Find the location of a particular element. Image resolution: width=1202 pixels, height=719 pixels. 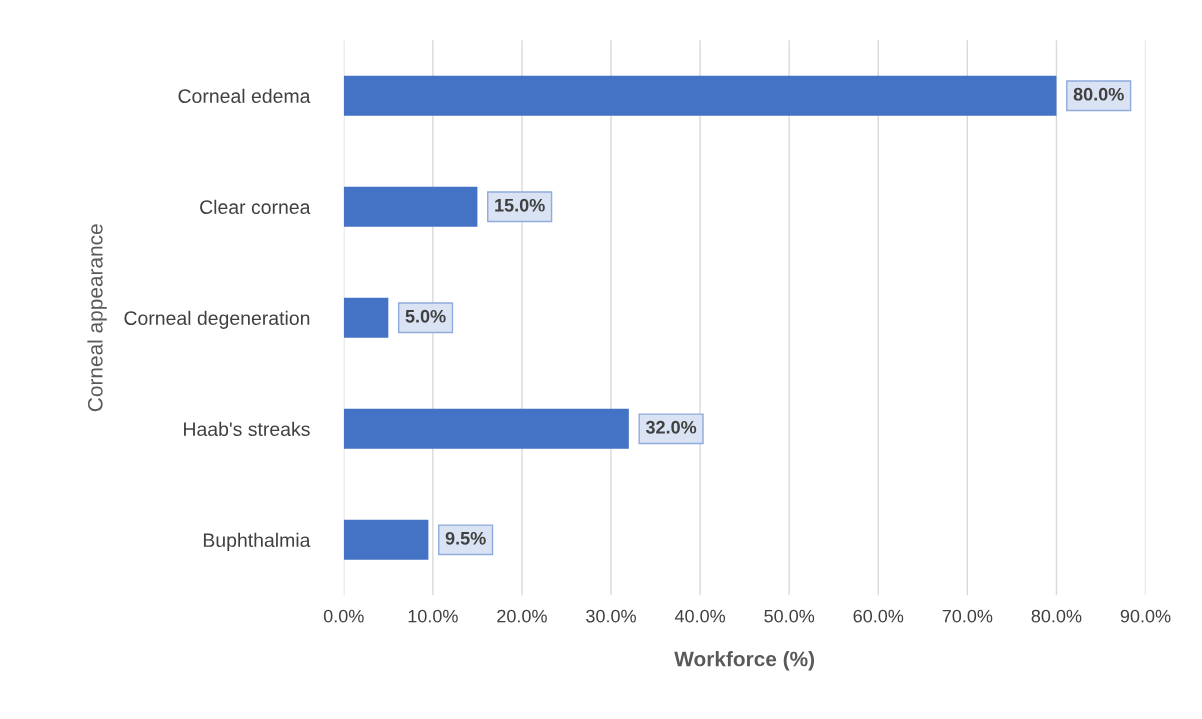

y-axis-title: Corneal appearance is located at coordinates (97, 318).